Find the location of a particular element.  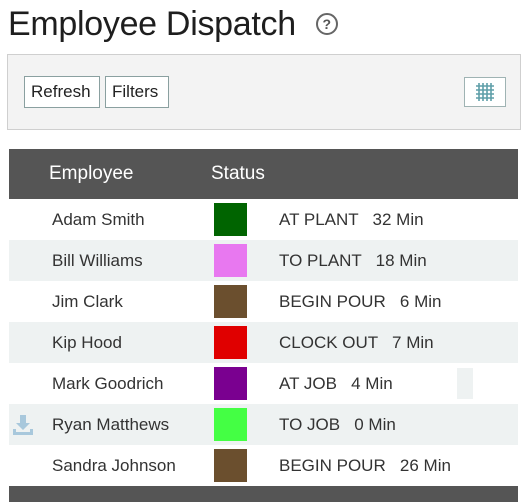

grid-view-button is located at coordinates (485, 92).